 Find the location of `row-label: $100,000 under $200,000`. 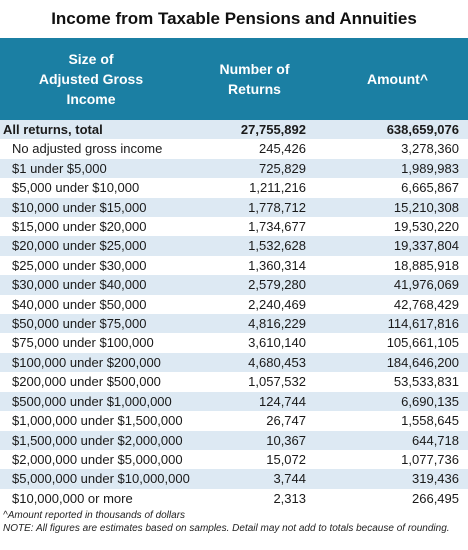

row-label: $100,000 under $200,000 is located at coordinates (91, 362).